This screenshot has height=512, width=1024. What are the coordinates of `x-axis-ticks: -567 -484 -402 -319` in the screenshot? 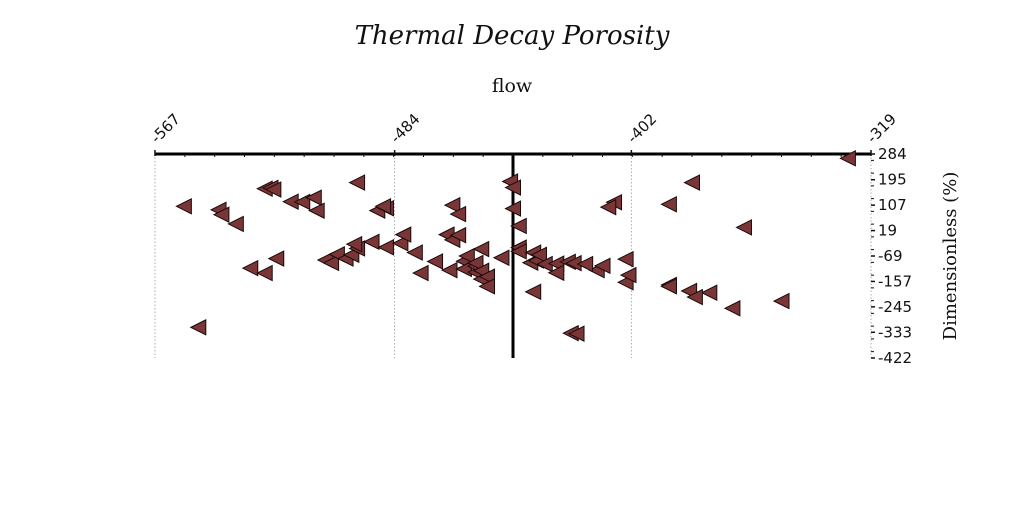 It's located at (523, 133).